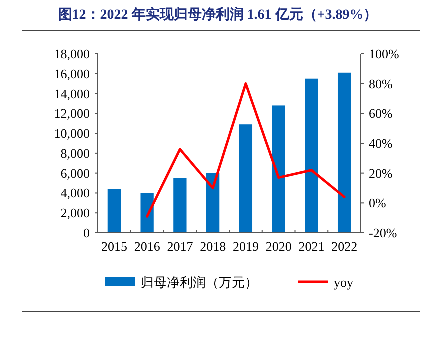 The height and width of the screenshot is (339, 436). I want to click on x-tick-label: 2020, so click(279, 246).